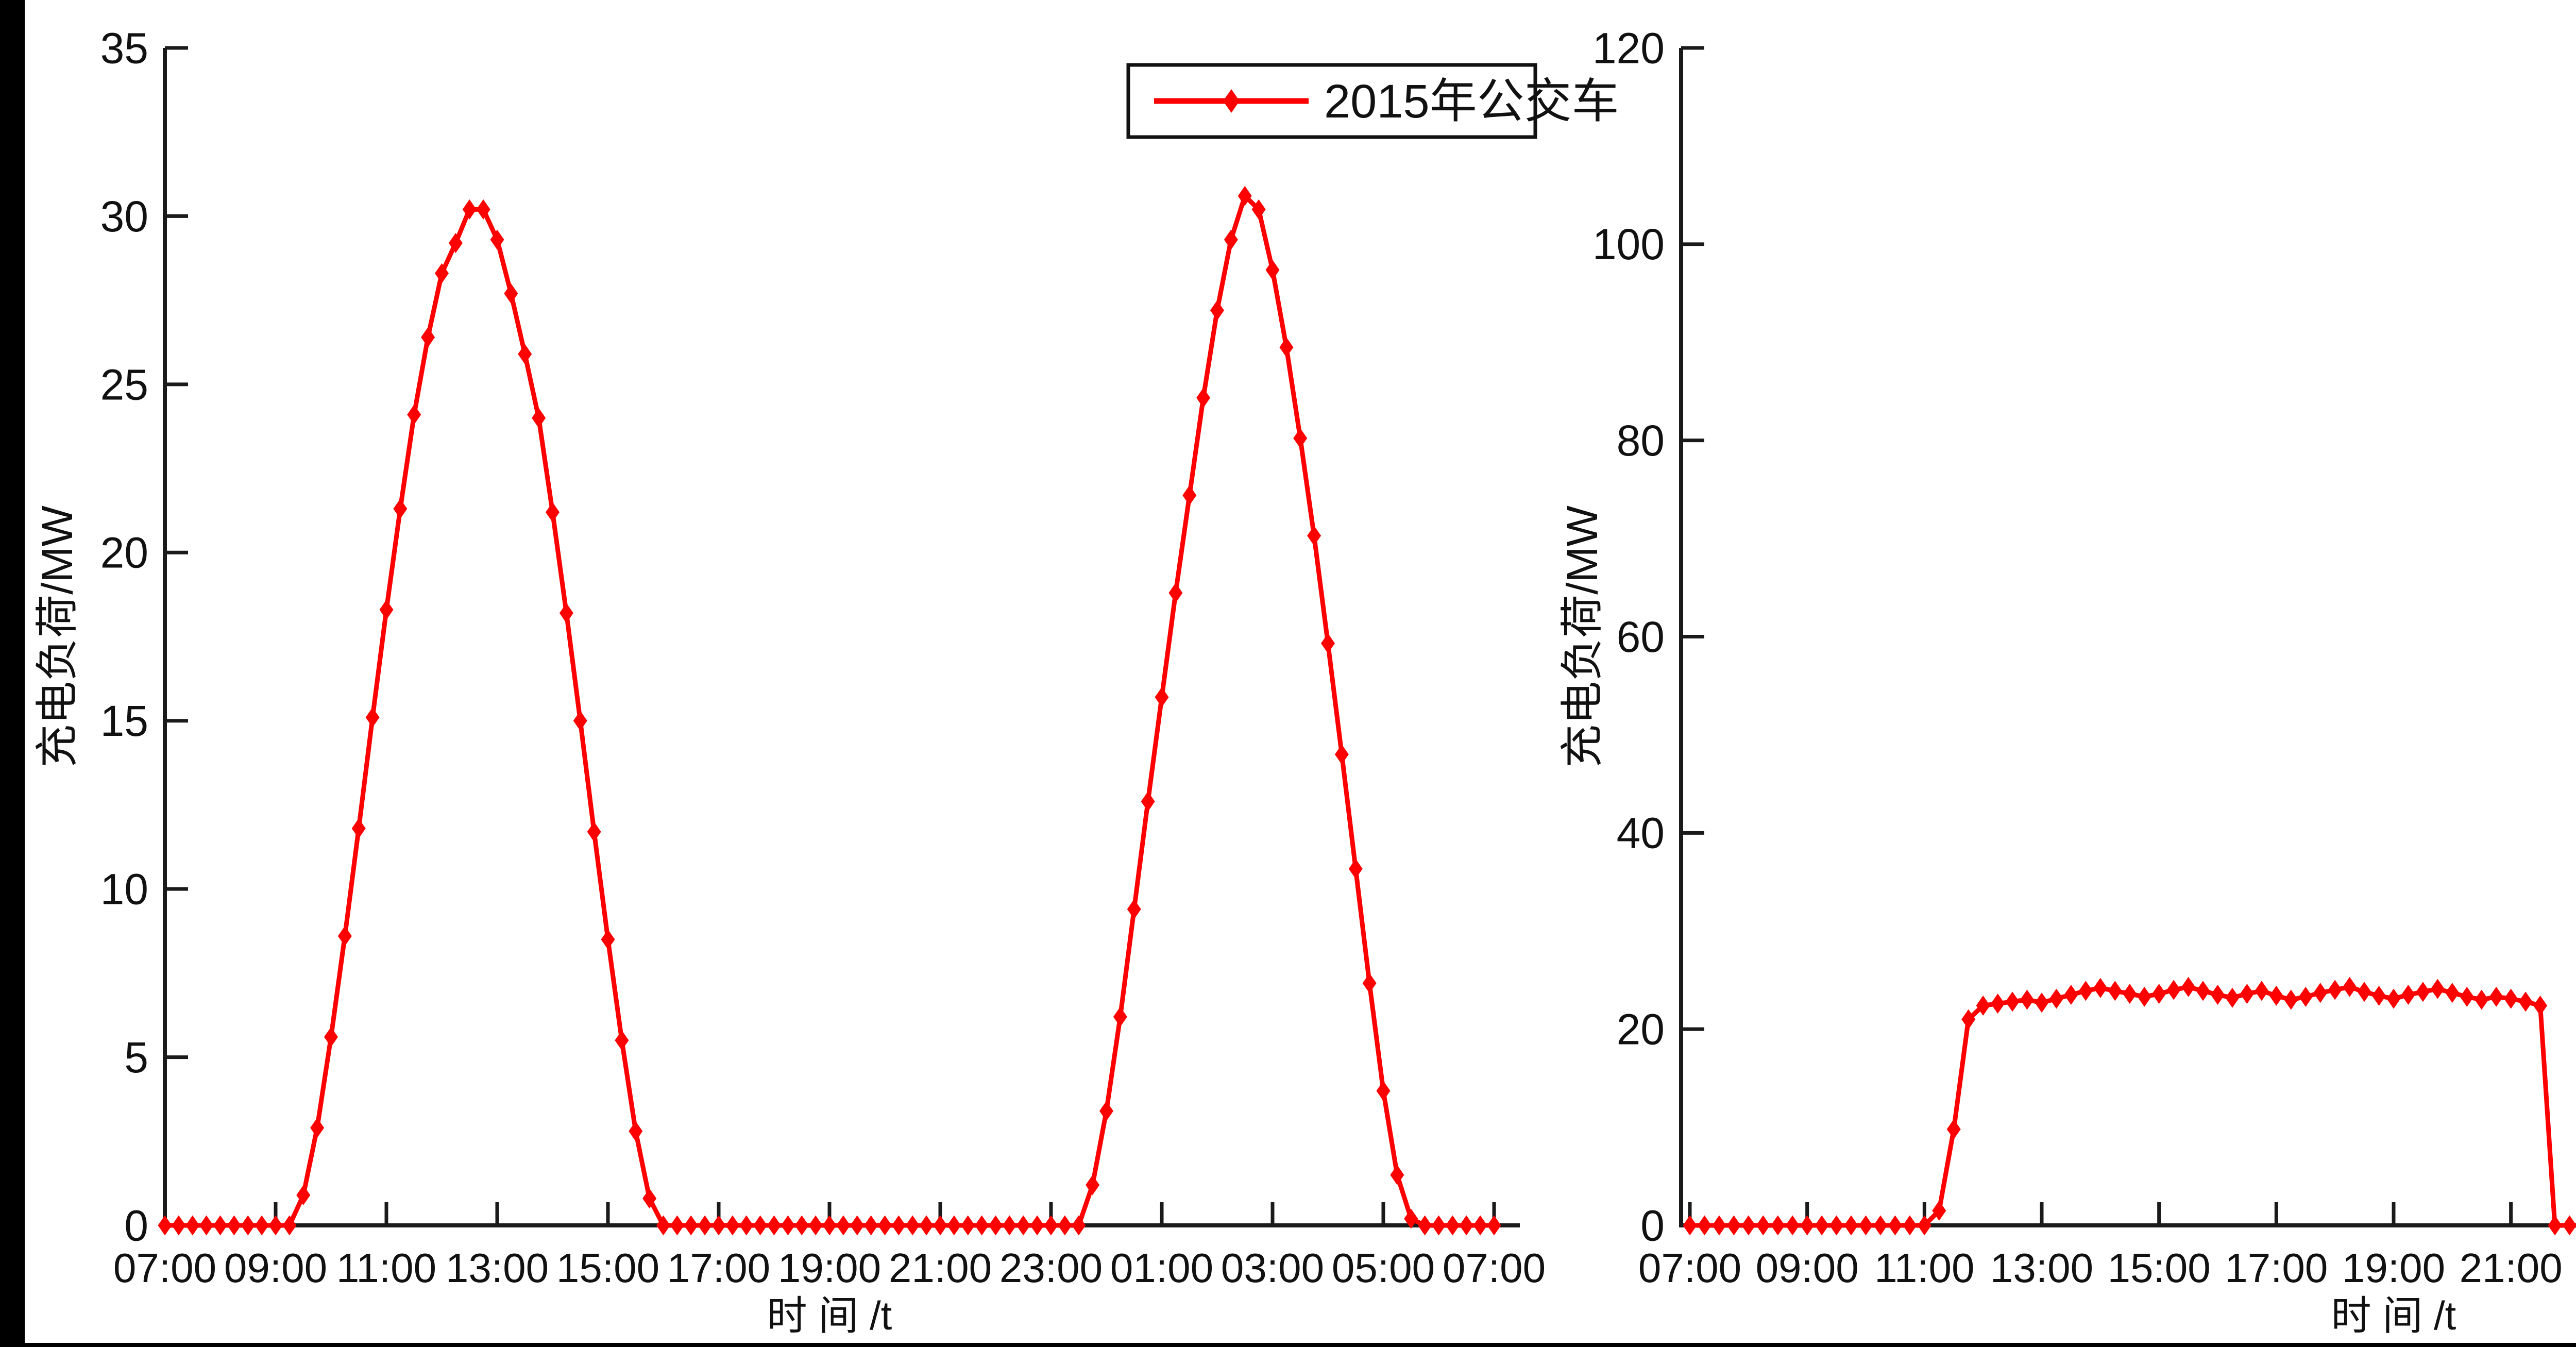 Image resolution: width=2576 pixels, height=1347 pixels. I want to click on taxi-ytick-label: 80, so click(1641, 440).